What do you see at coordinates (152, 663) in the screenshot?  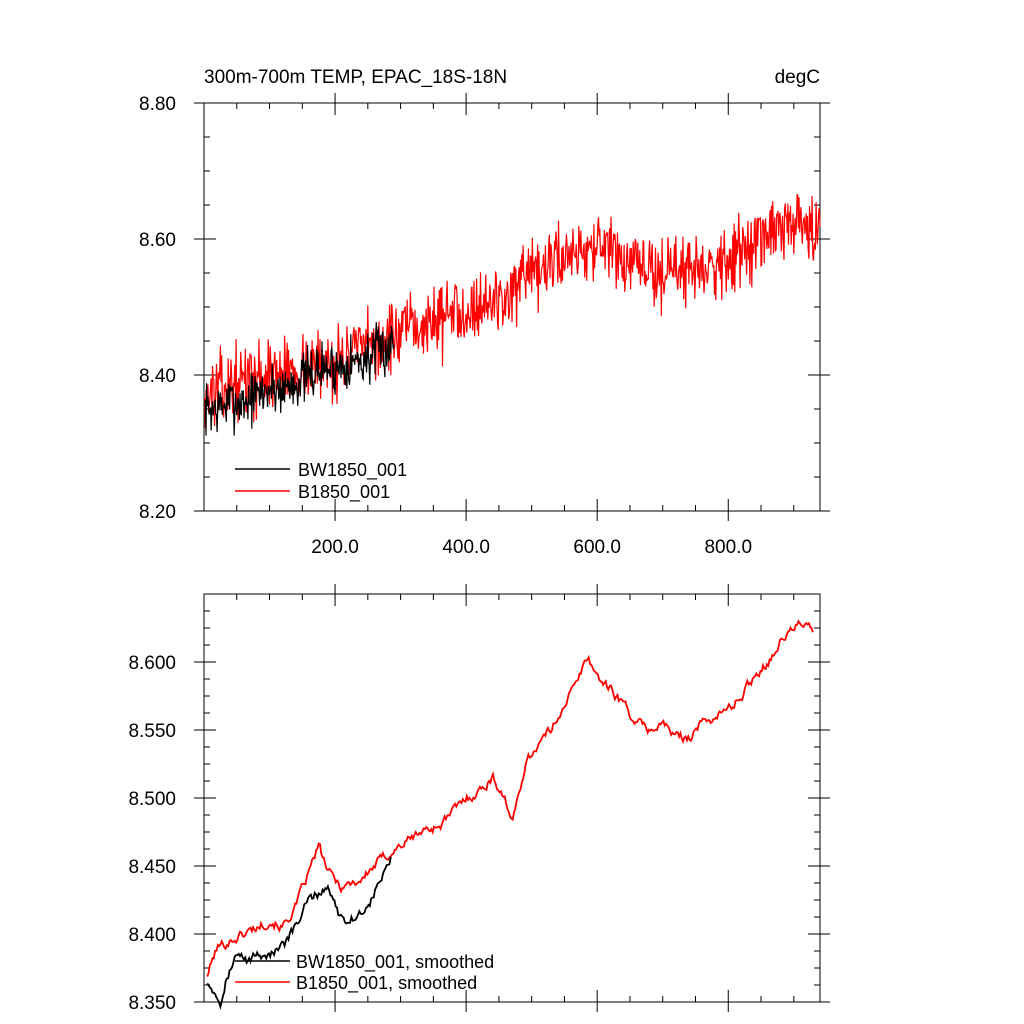 I see `bottom-y-tick-label: 8.600` at bounding box center [152, 663].